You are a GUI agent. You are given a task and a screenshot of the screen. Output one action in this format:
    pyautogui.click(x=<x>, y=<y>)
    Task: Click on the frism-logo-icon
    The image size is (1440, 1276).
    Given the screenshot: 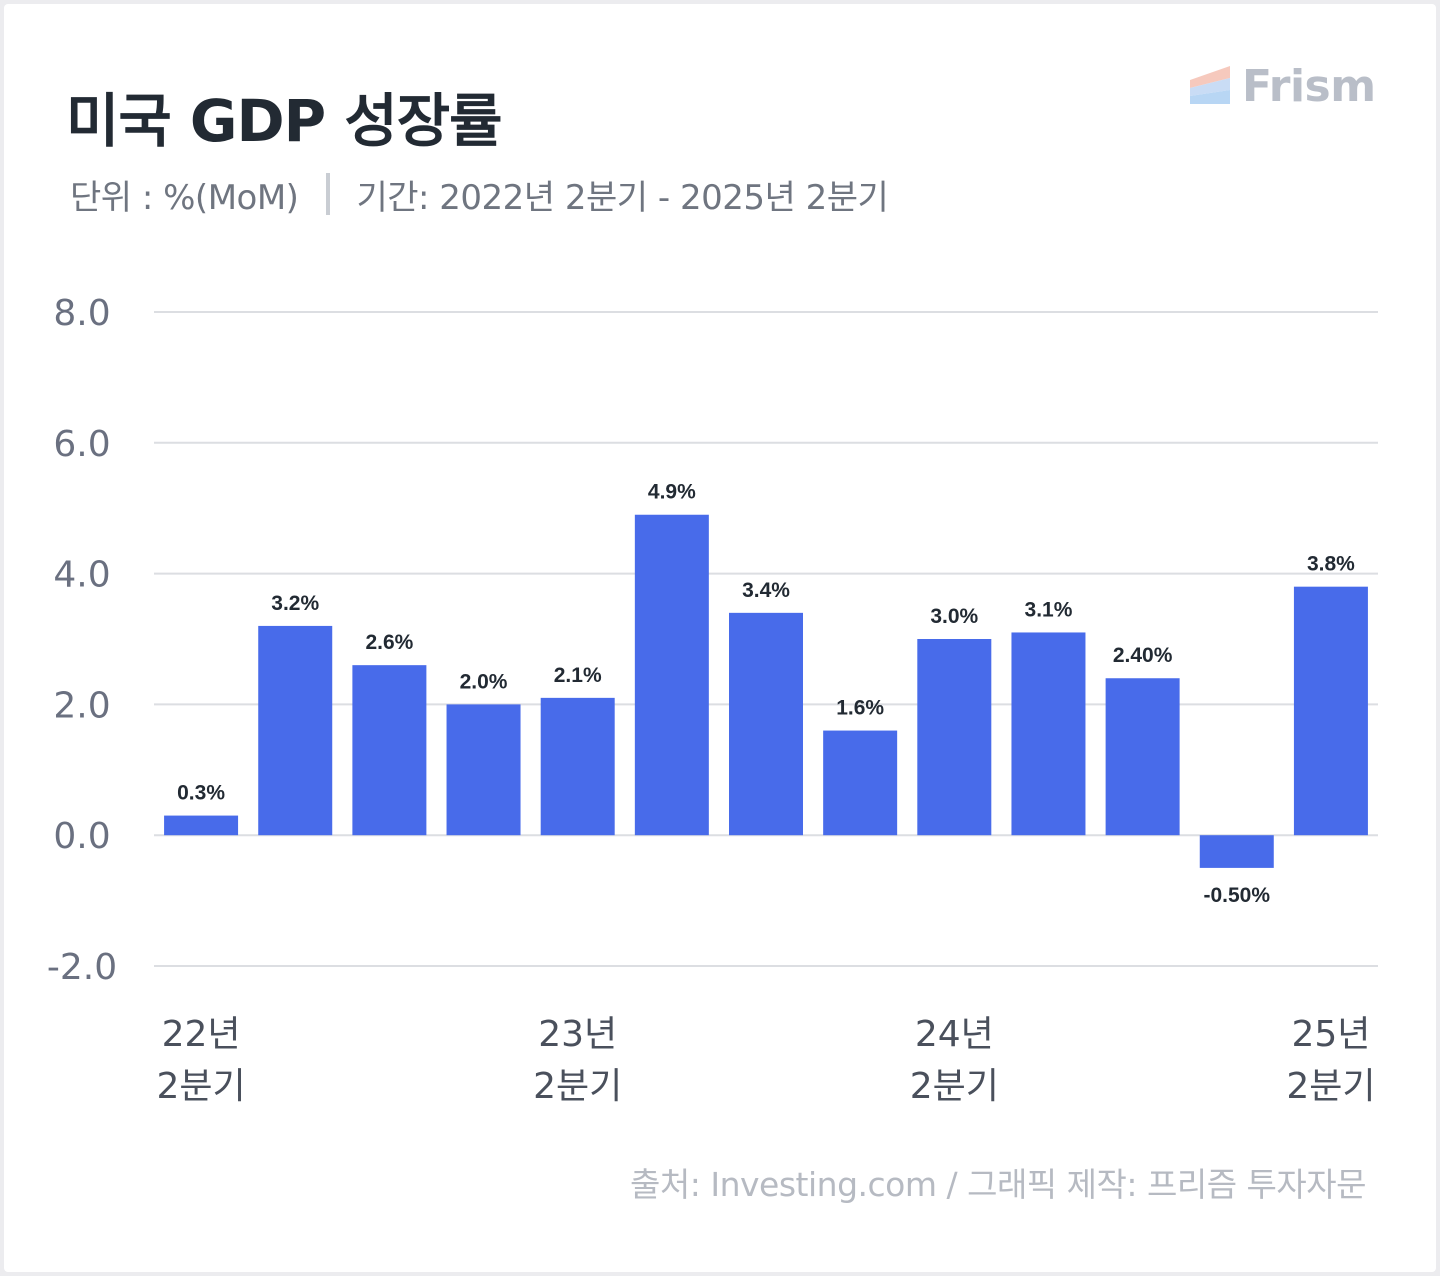 What is the action you would take?
    pyautogui.click(x=1210, y=85)
    